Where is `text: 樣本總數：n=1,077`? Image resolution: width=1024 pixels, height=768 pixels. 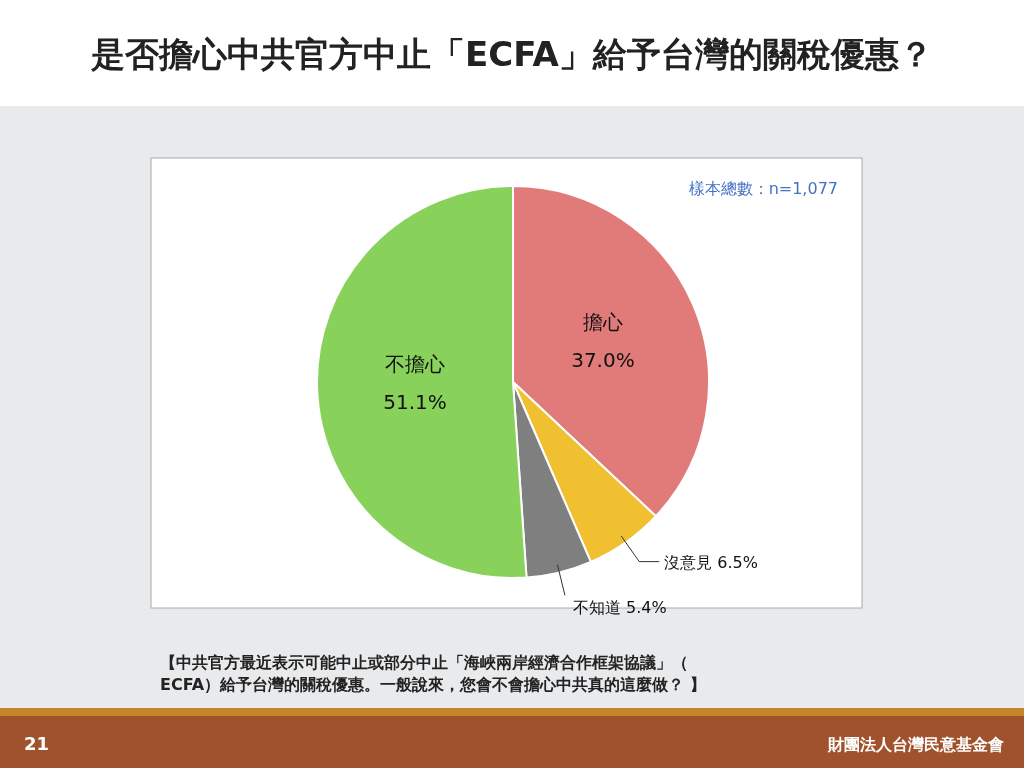 text: 樣本總數：n=1,077 is located at coordinates (763, 188).